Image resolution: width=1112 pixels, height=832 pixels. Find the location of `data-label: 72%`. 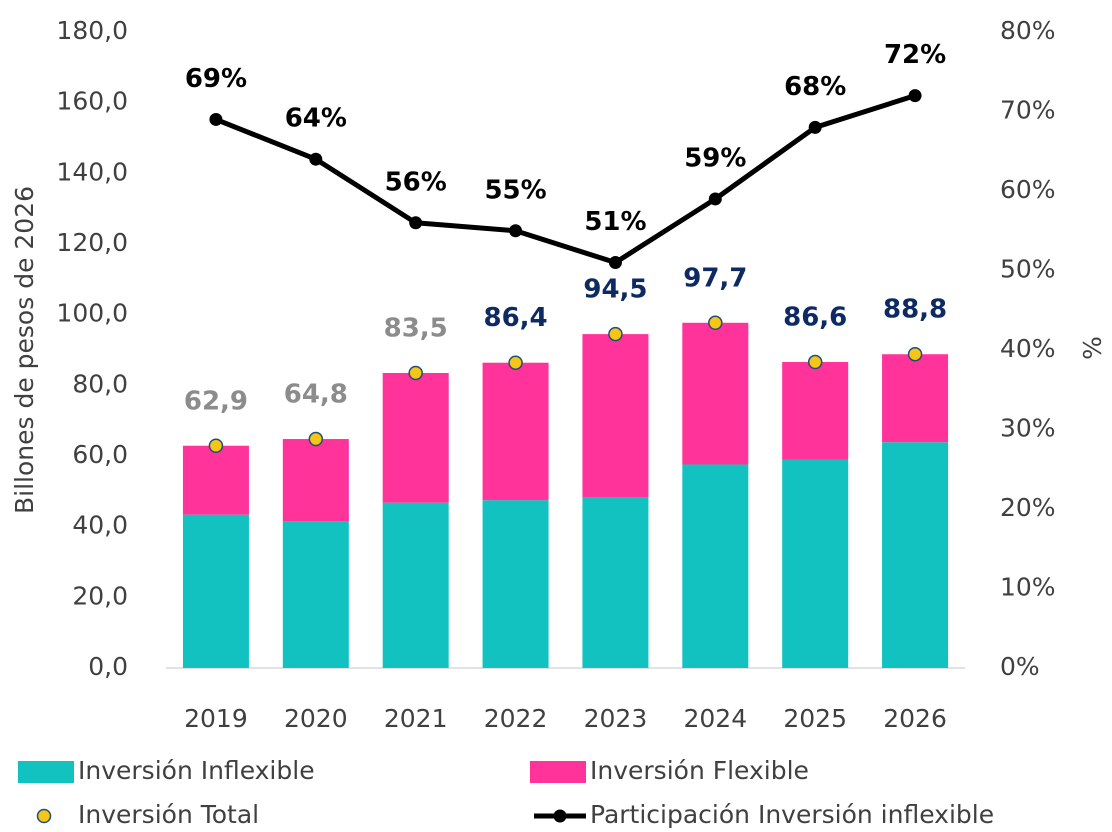

data-label: 72% is located at coordinates (915, 55).